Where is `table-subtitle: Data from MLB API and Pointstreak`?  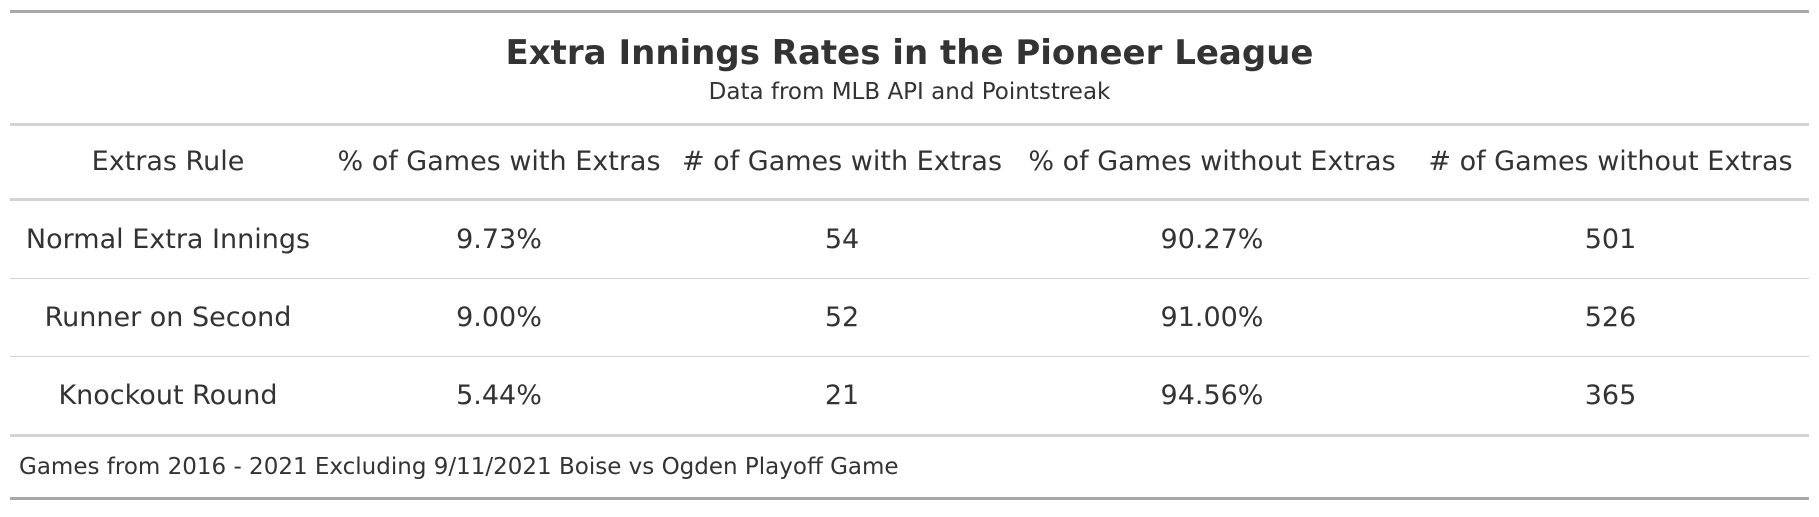
table-subtitle: Data from MLB API and Pointstreak is located at coordinates (909, 100).